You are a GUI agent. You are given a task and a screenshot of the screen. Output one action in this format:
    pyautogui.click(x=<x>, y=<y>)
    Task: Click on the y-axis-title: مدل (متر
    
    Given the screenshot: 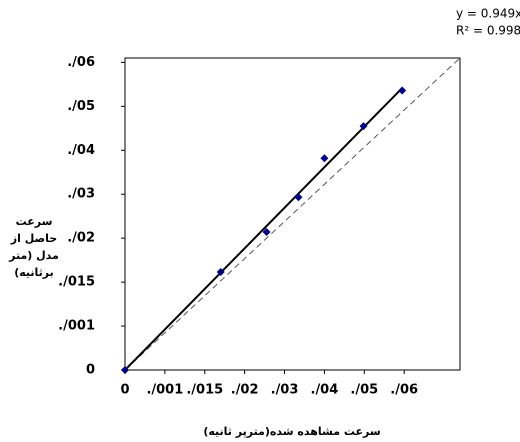 What is the action you would take?
    pyautogui.click(x=33, y=255)
    